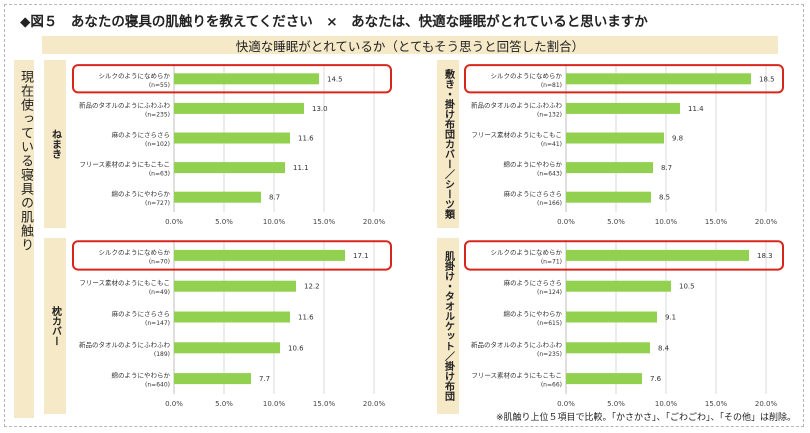 This screenshot has height=433, width=810. I want to click on sample-size-label: (n=41), so click(551, 144).